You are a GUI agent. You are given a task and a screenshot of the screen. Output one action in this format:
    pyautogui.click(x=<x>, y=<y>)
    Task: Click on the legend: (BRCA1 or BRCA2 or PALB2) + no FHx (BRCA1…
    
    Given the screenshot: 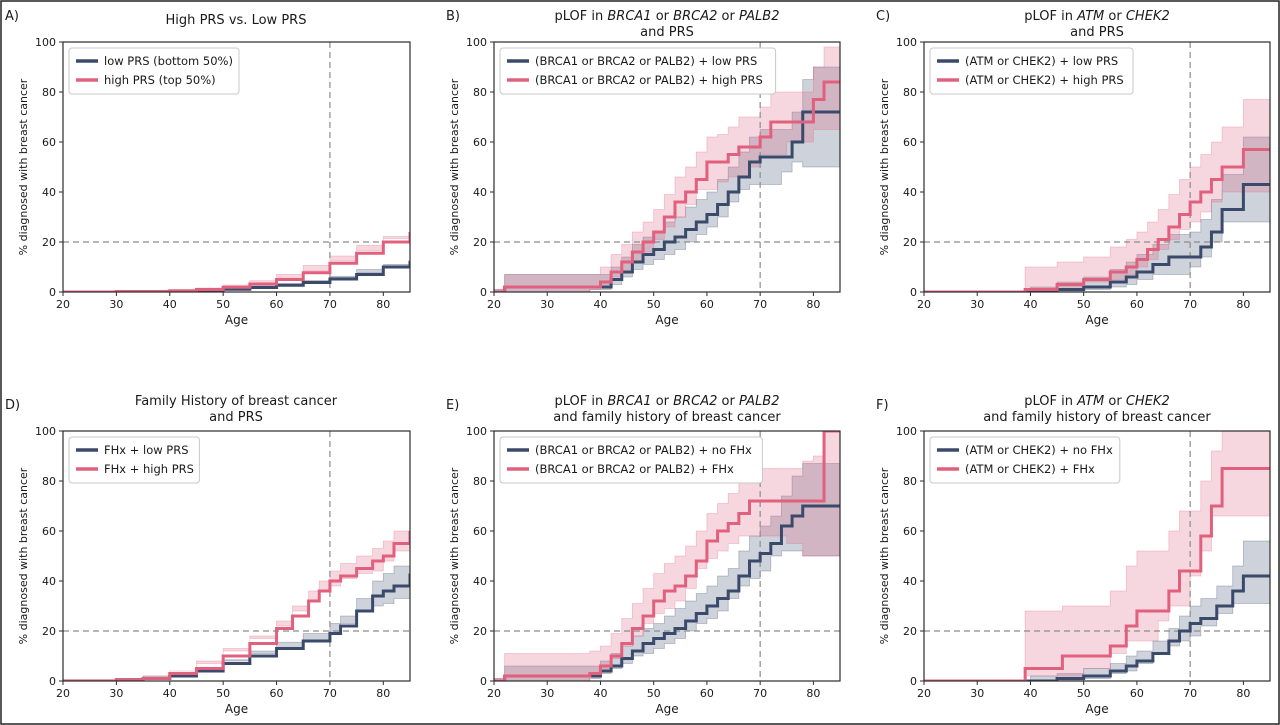 What is the action you would take?
    pyautogui.click(x=631, y=460)
    